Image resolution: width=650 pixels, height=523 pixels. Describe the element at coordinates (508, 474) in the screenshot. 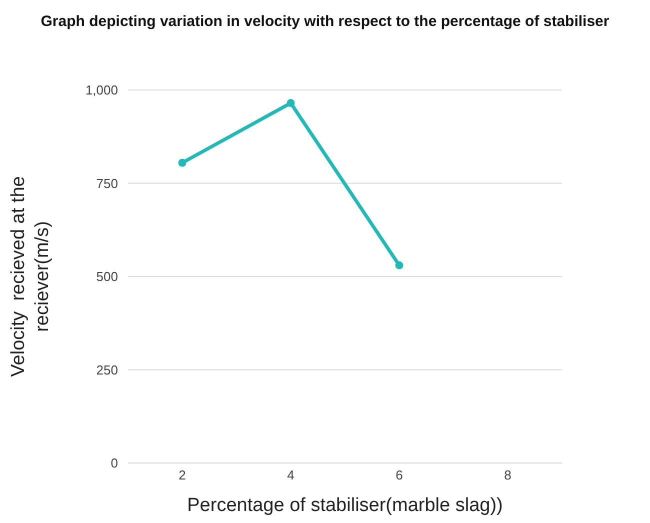

I see `x-tick-label: 8` at that location.